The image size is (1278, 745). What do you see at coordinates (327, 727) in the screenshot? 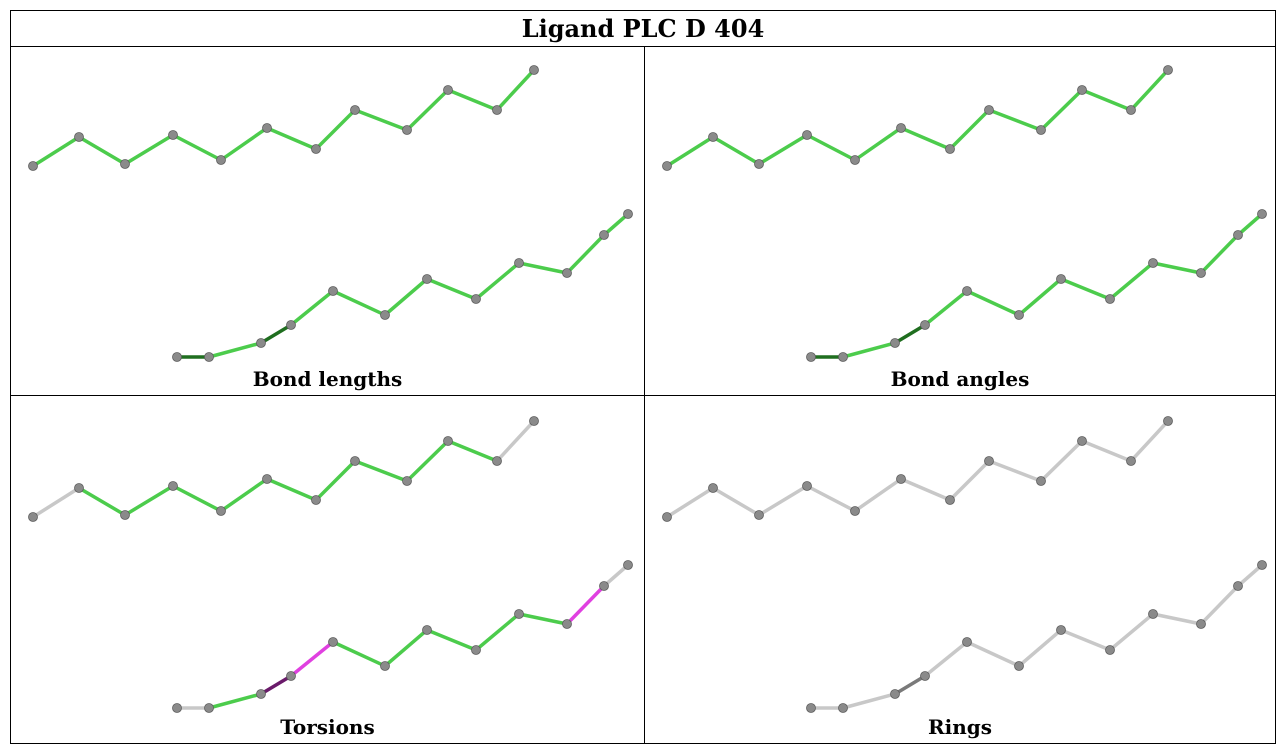
I see `caption-torsions: Torsions` at bounding box center [327, 727].